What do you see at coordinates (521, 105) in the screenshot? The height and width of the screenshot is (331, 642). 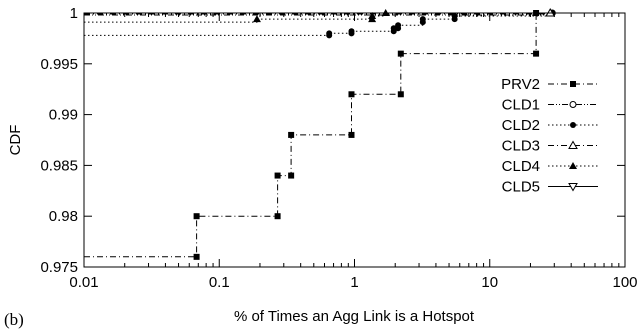 I see `legend-label: CLD1` at bounding box center [521, 105].